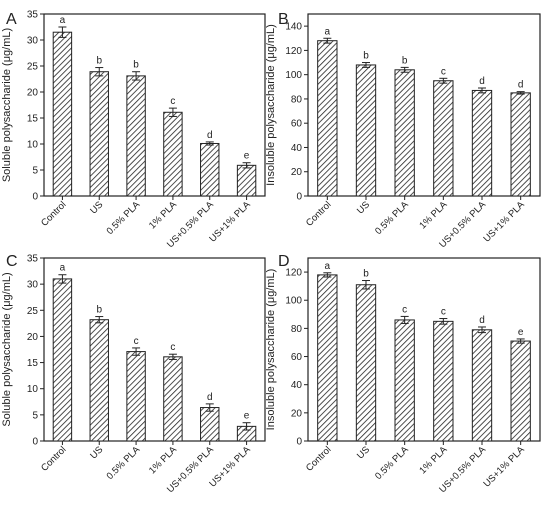 The width and height of the screenshot is (550, 507). What do you see at coordinates (154, 349) in the screenshot?
I see `panel-c-frame` at bounding box center [154, 349].